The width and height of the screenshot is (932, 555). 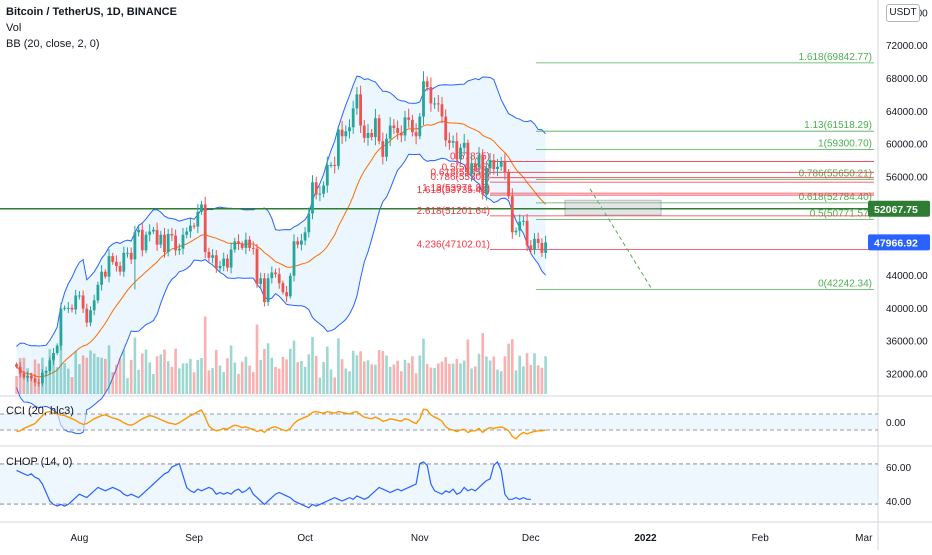 I want to click on volume-legend: Vol, so click(x=14, y=28).